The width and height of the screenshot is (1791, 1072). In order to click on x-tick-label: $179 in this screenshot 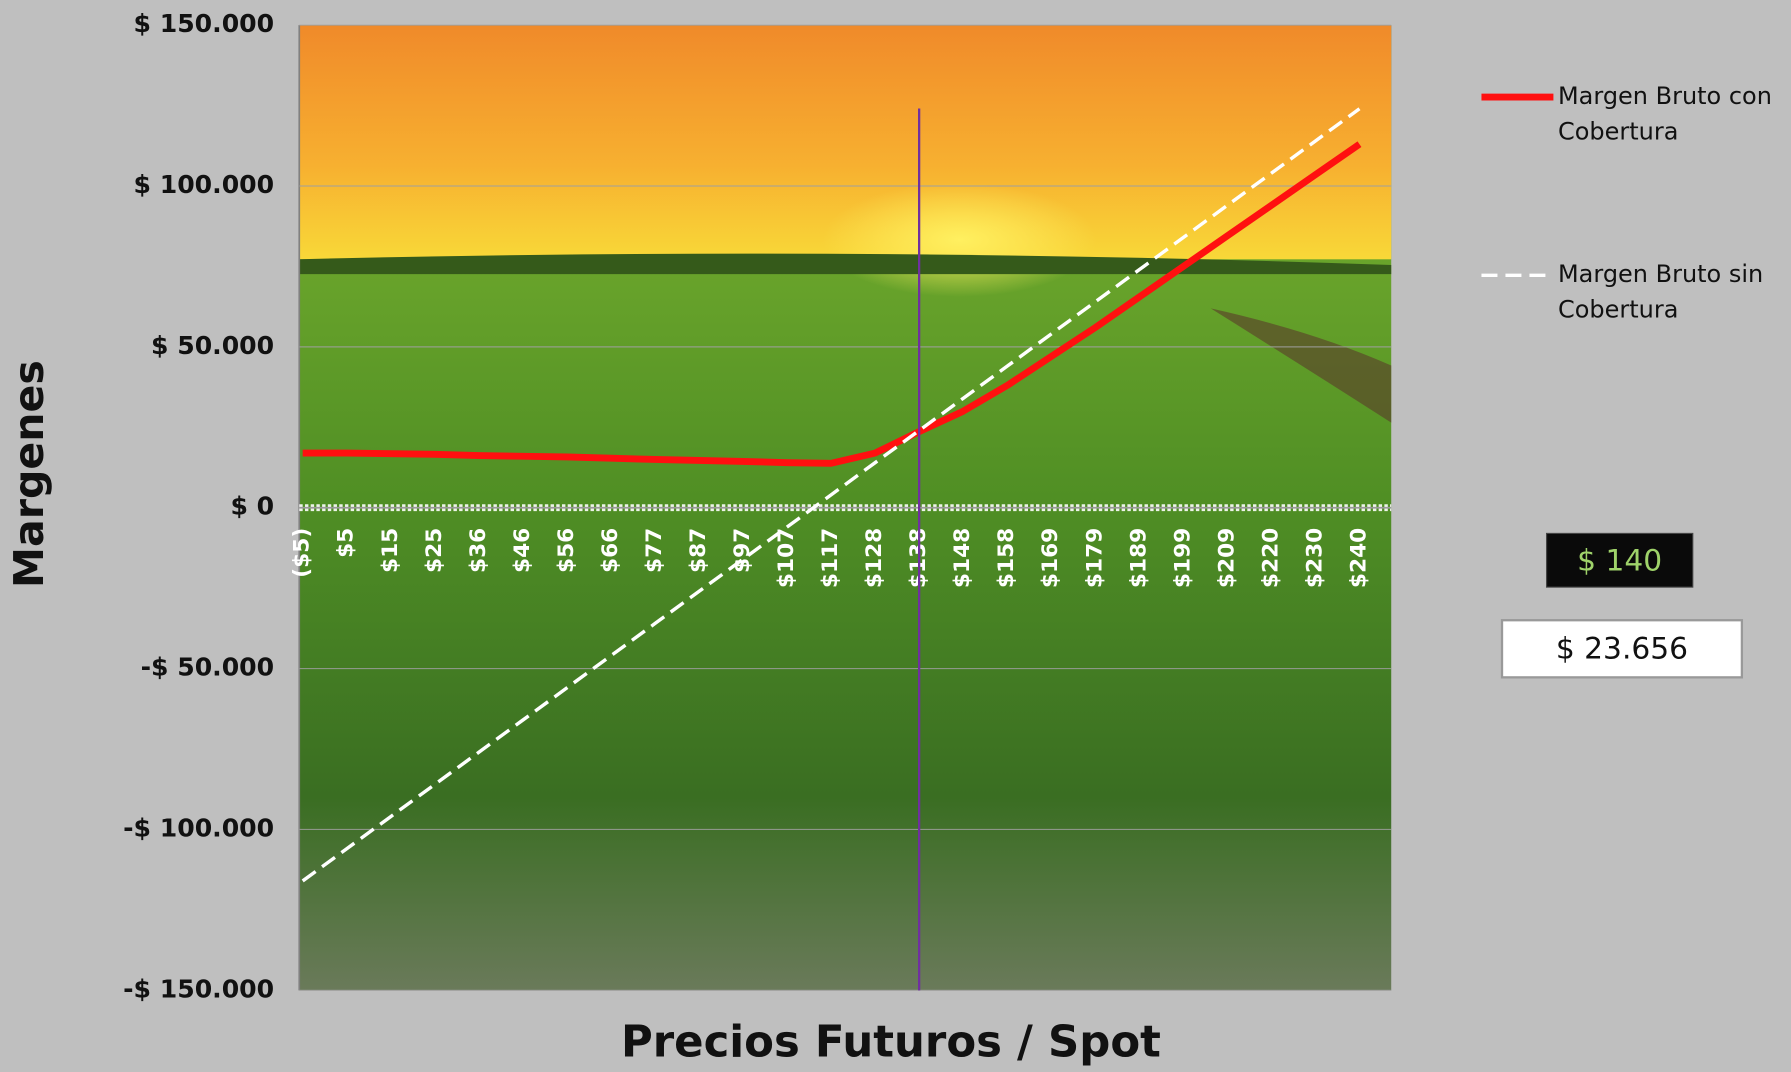, I will do `click(1094, 558)`.